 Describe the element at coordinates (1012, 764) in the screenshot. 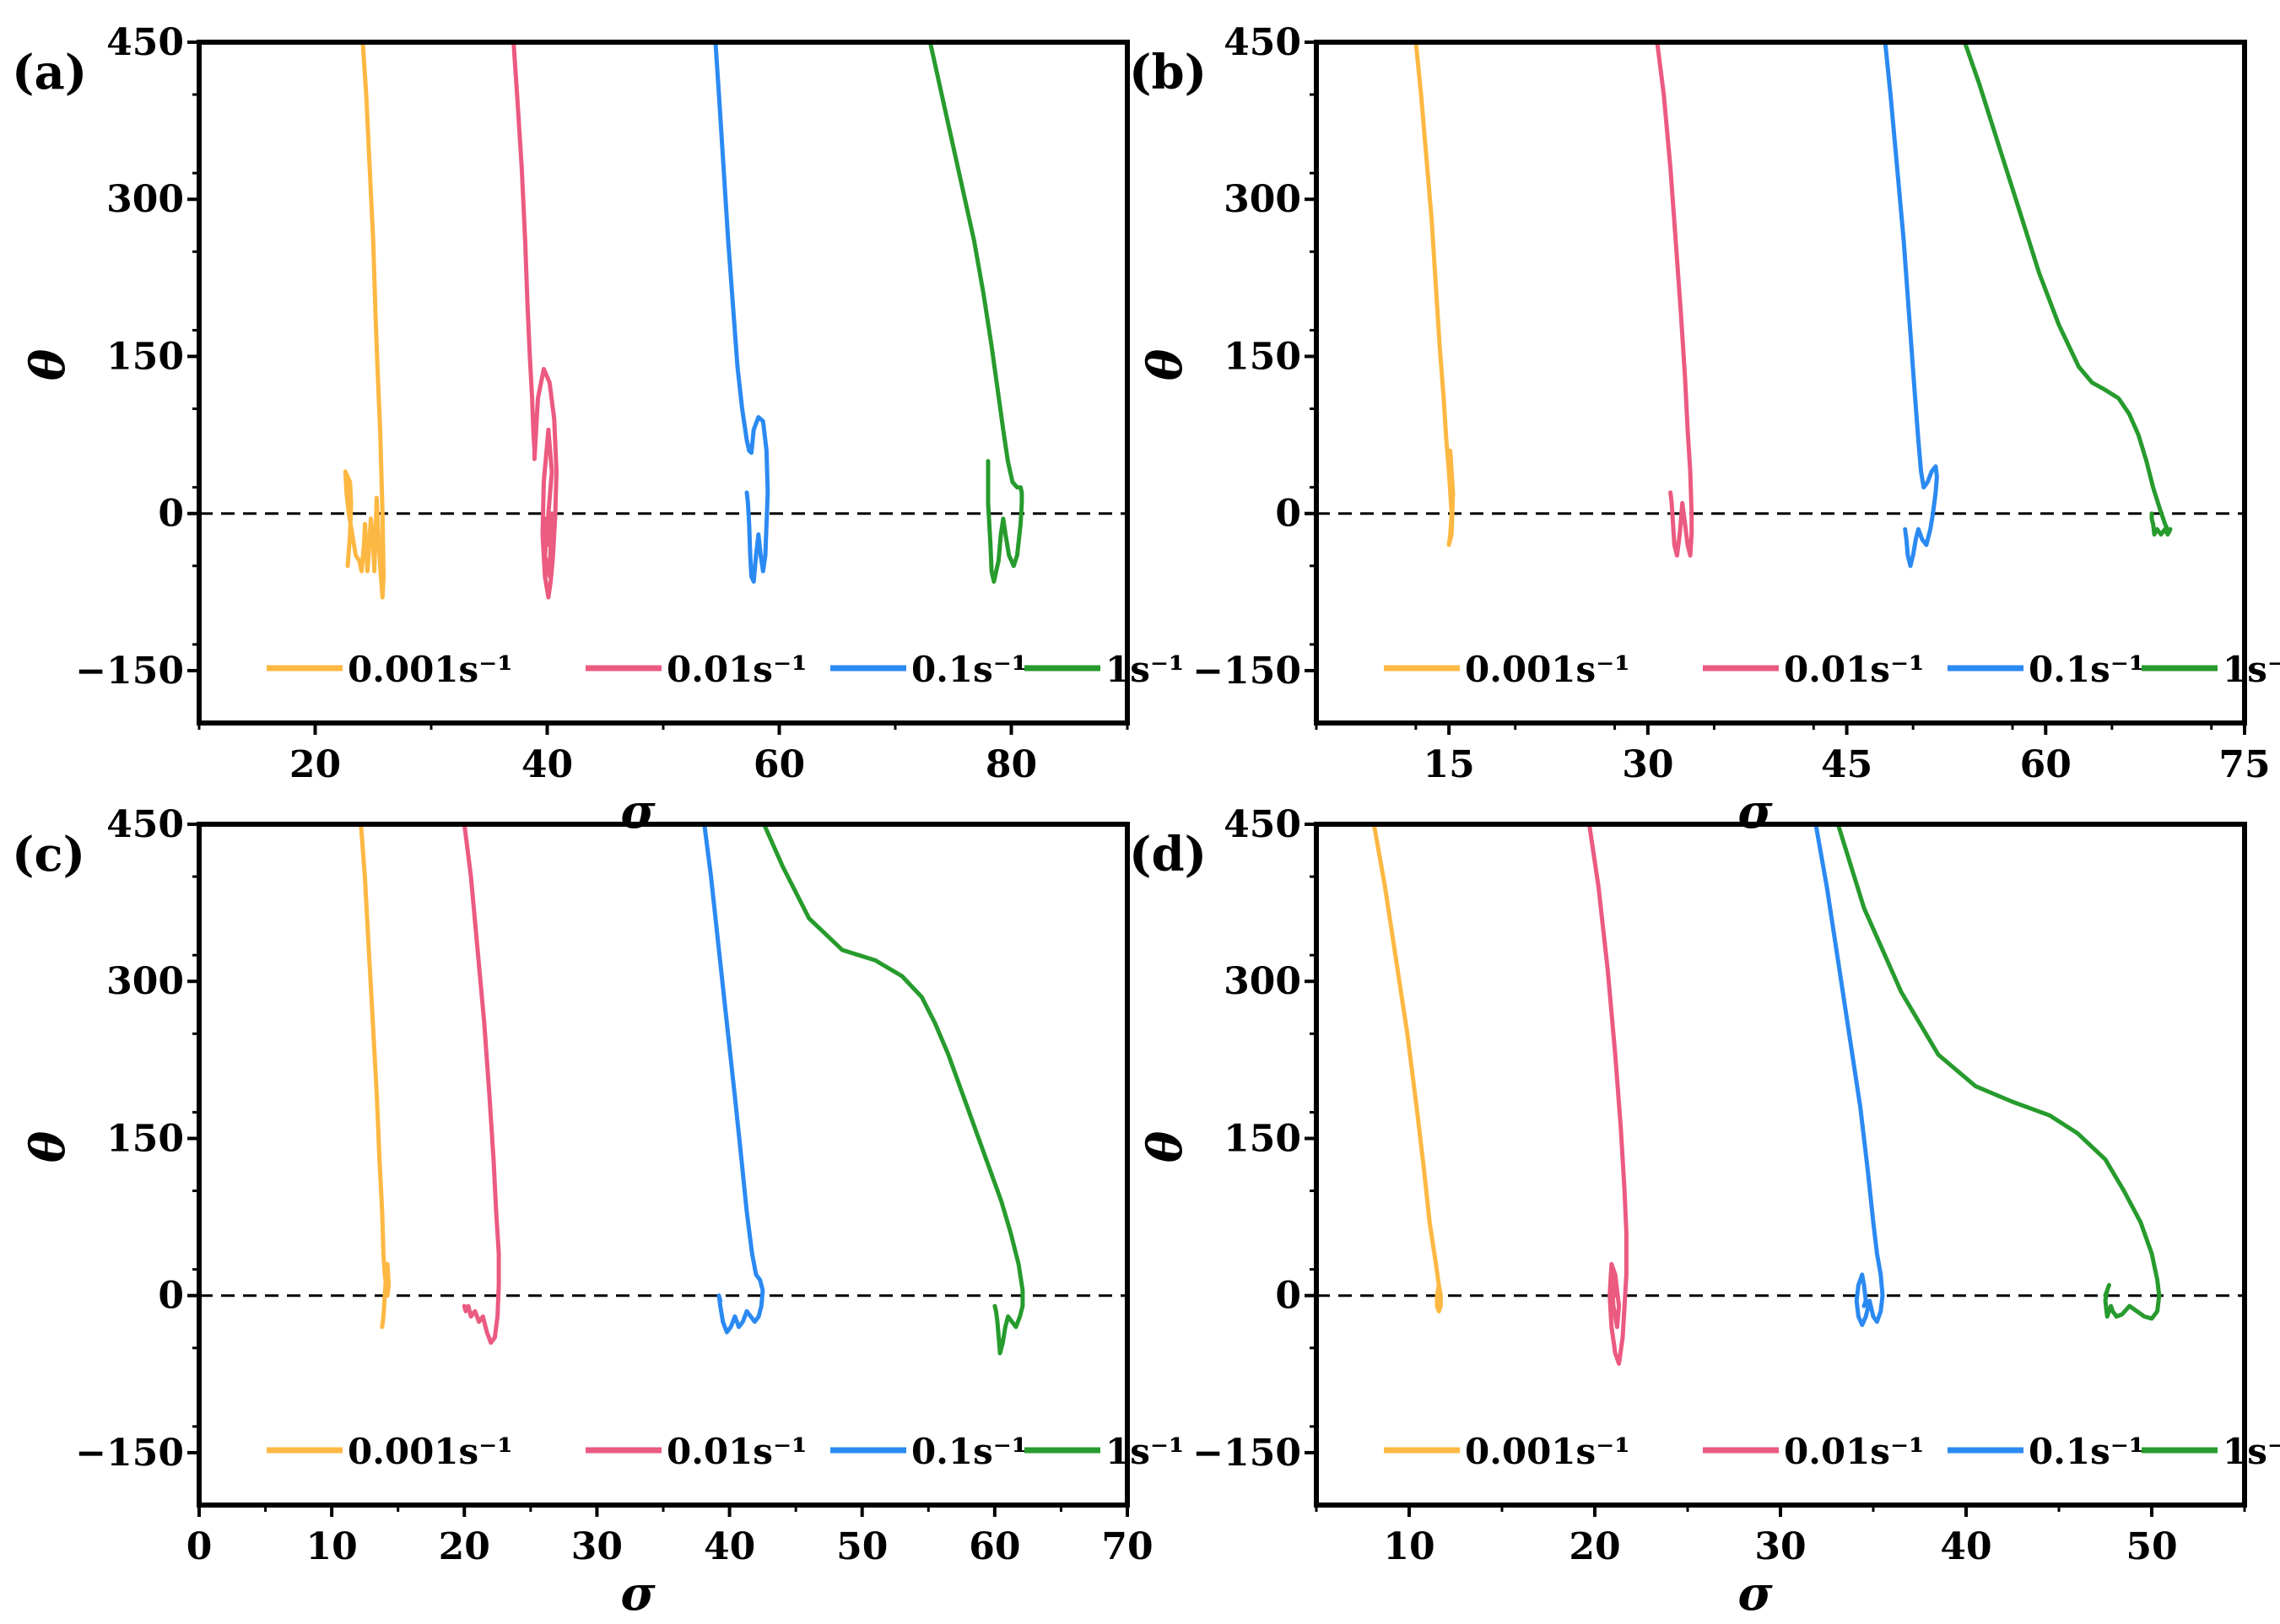

I see `x-tick-label: 80` at that location.